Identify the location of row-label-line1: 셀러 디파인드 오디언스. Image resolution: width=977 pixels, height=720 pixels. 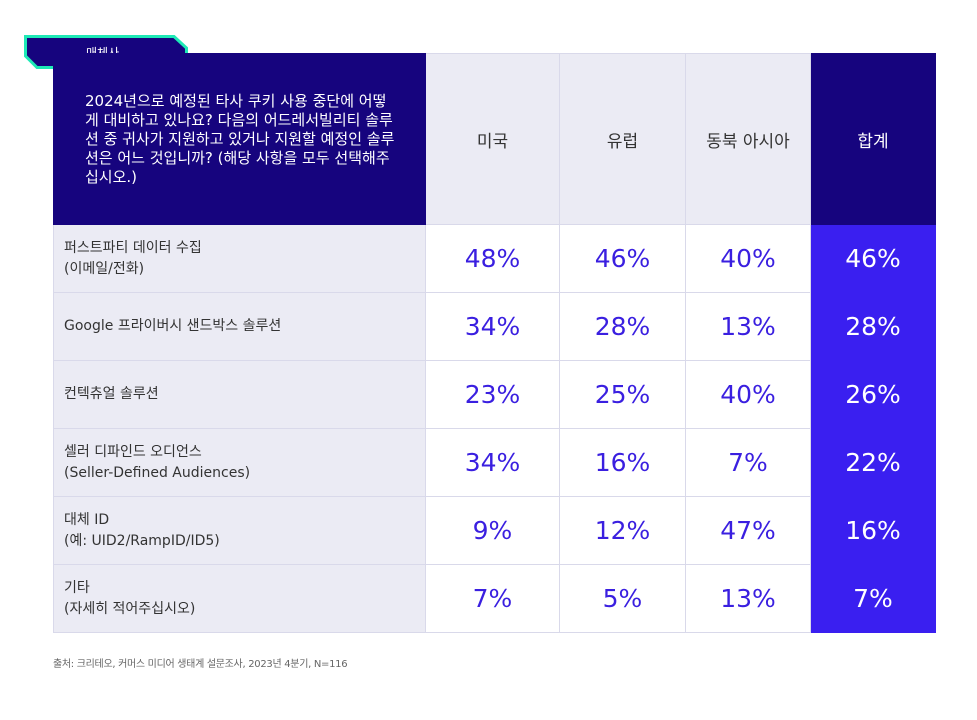
(133, 451).